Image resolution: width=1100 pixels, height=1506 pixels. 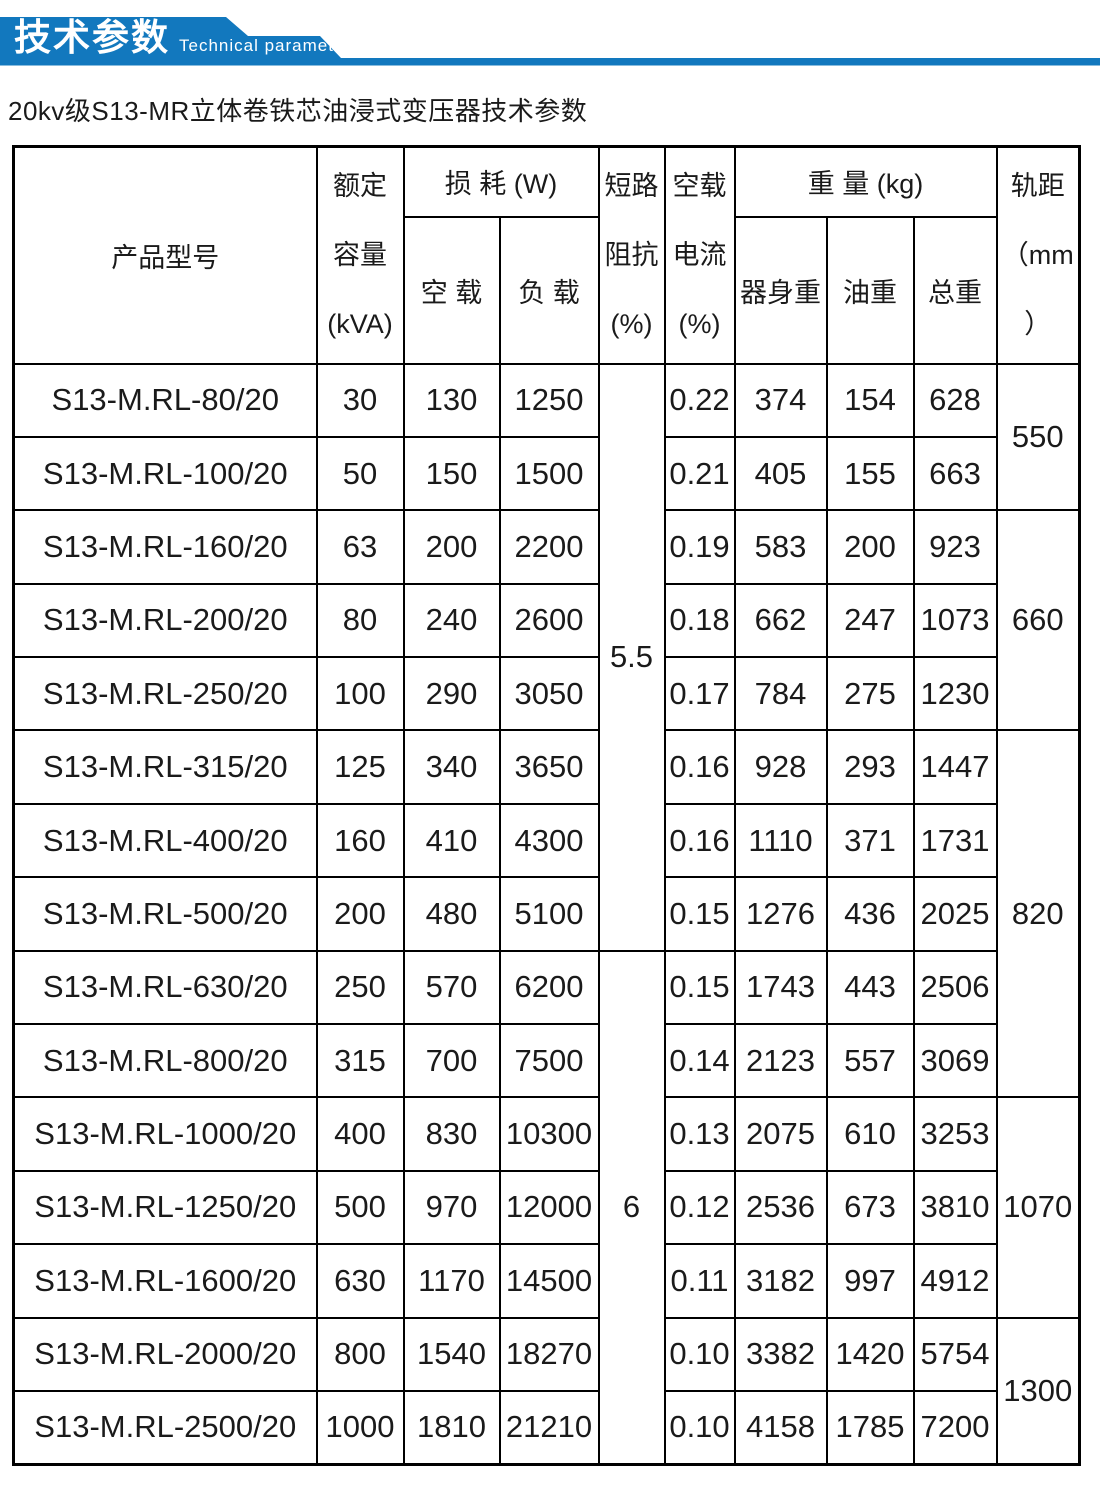 I want to click on table-row: S13-M.RL-200/20 80 240 2600 0.18 662 247 1073, so click(x=546, y=620).